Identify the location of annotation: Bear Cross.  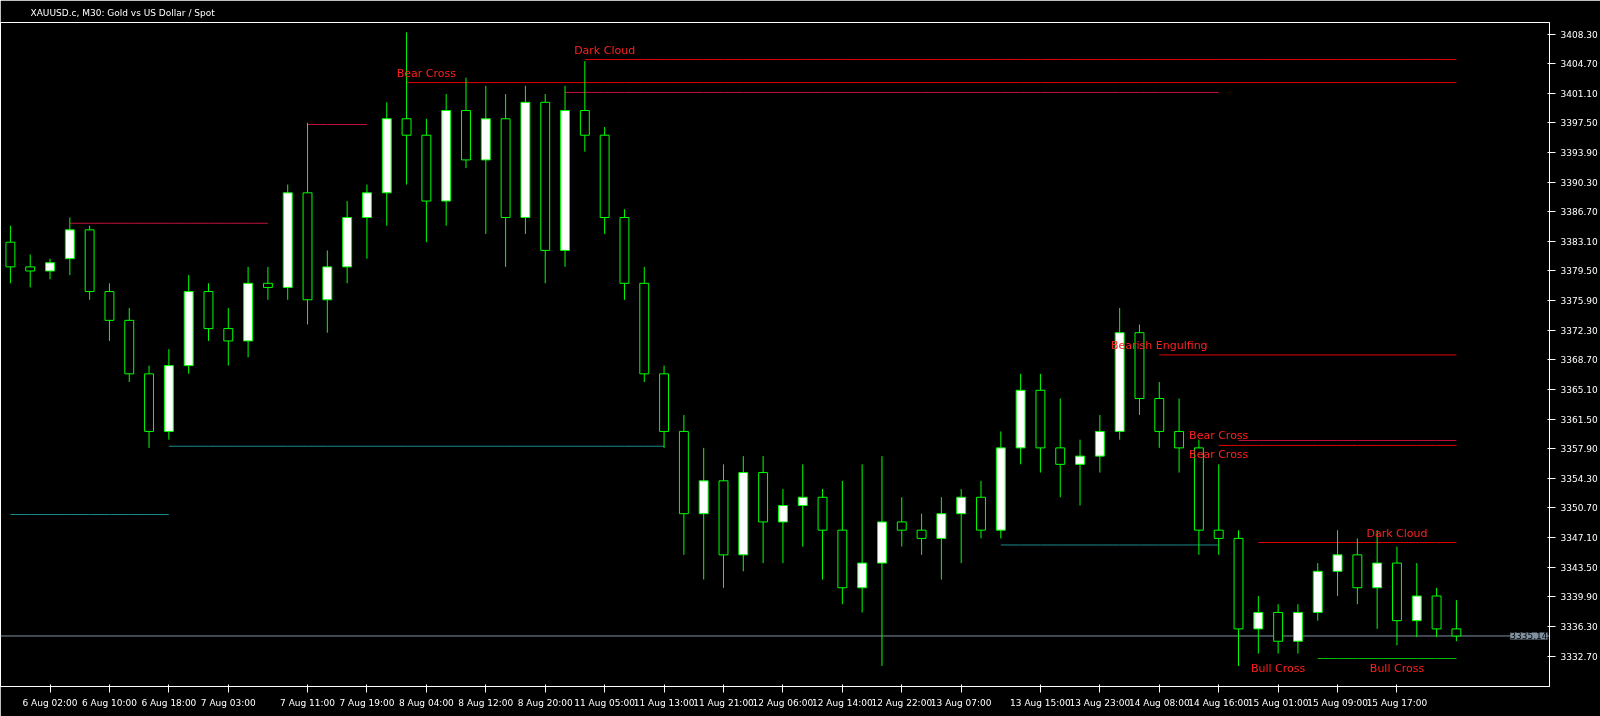
(1219, 436).